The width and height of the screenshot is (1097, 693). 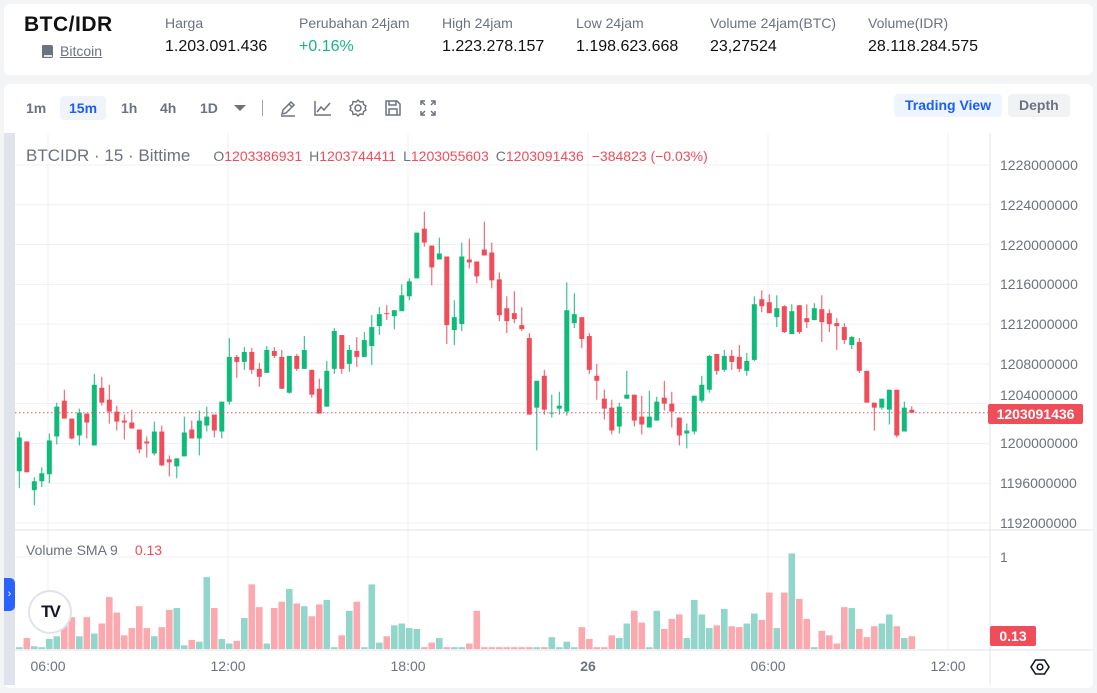 I want to click on stat-volume-btc: Volume 24jam(BTC) 23,27524, so click(x=773, y=35).